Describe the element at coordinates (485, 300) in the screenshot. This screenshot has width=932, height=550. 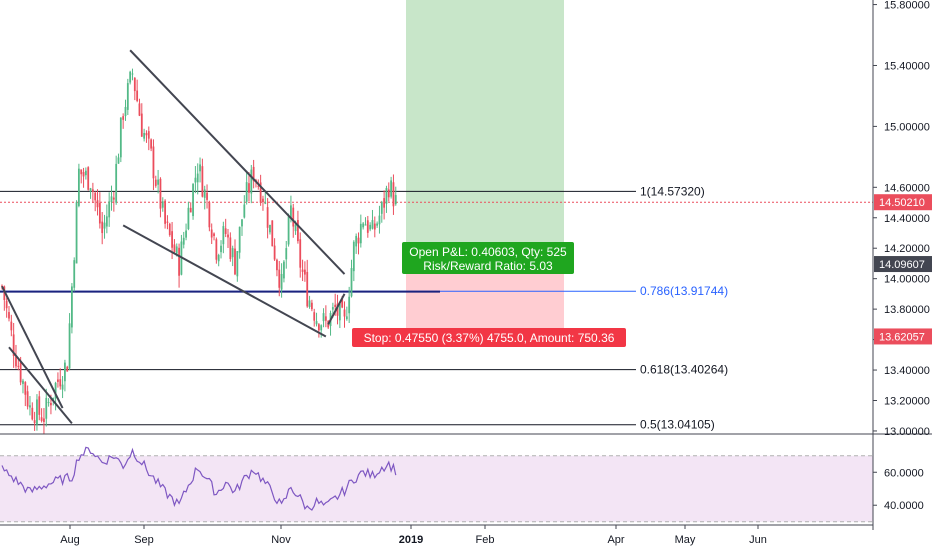
I see `loss-zone` at that location.